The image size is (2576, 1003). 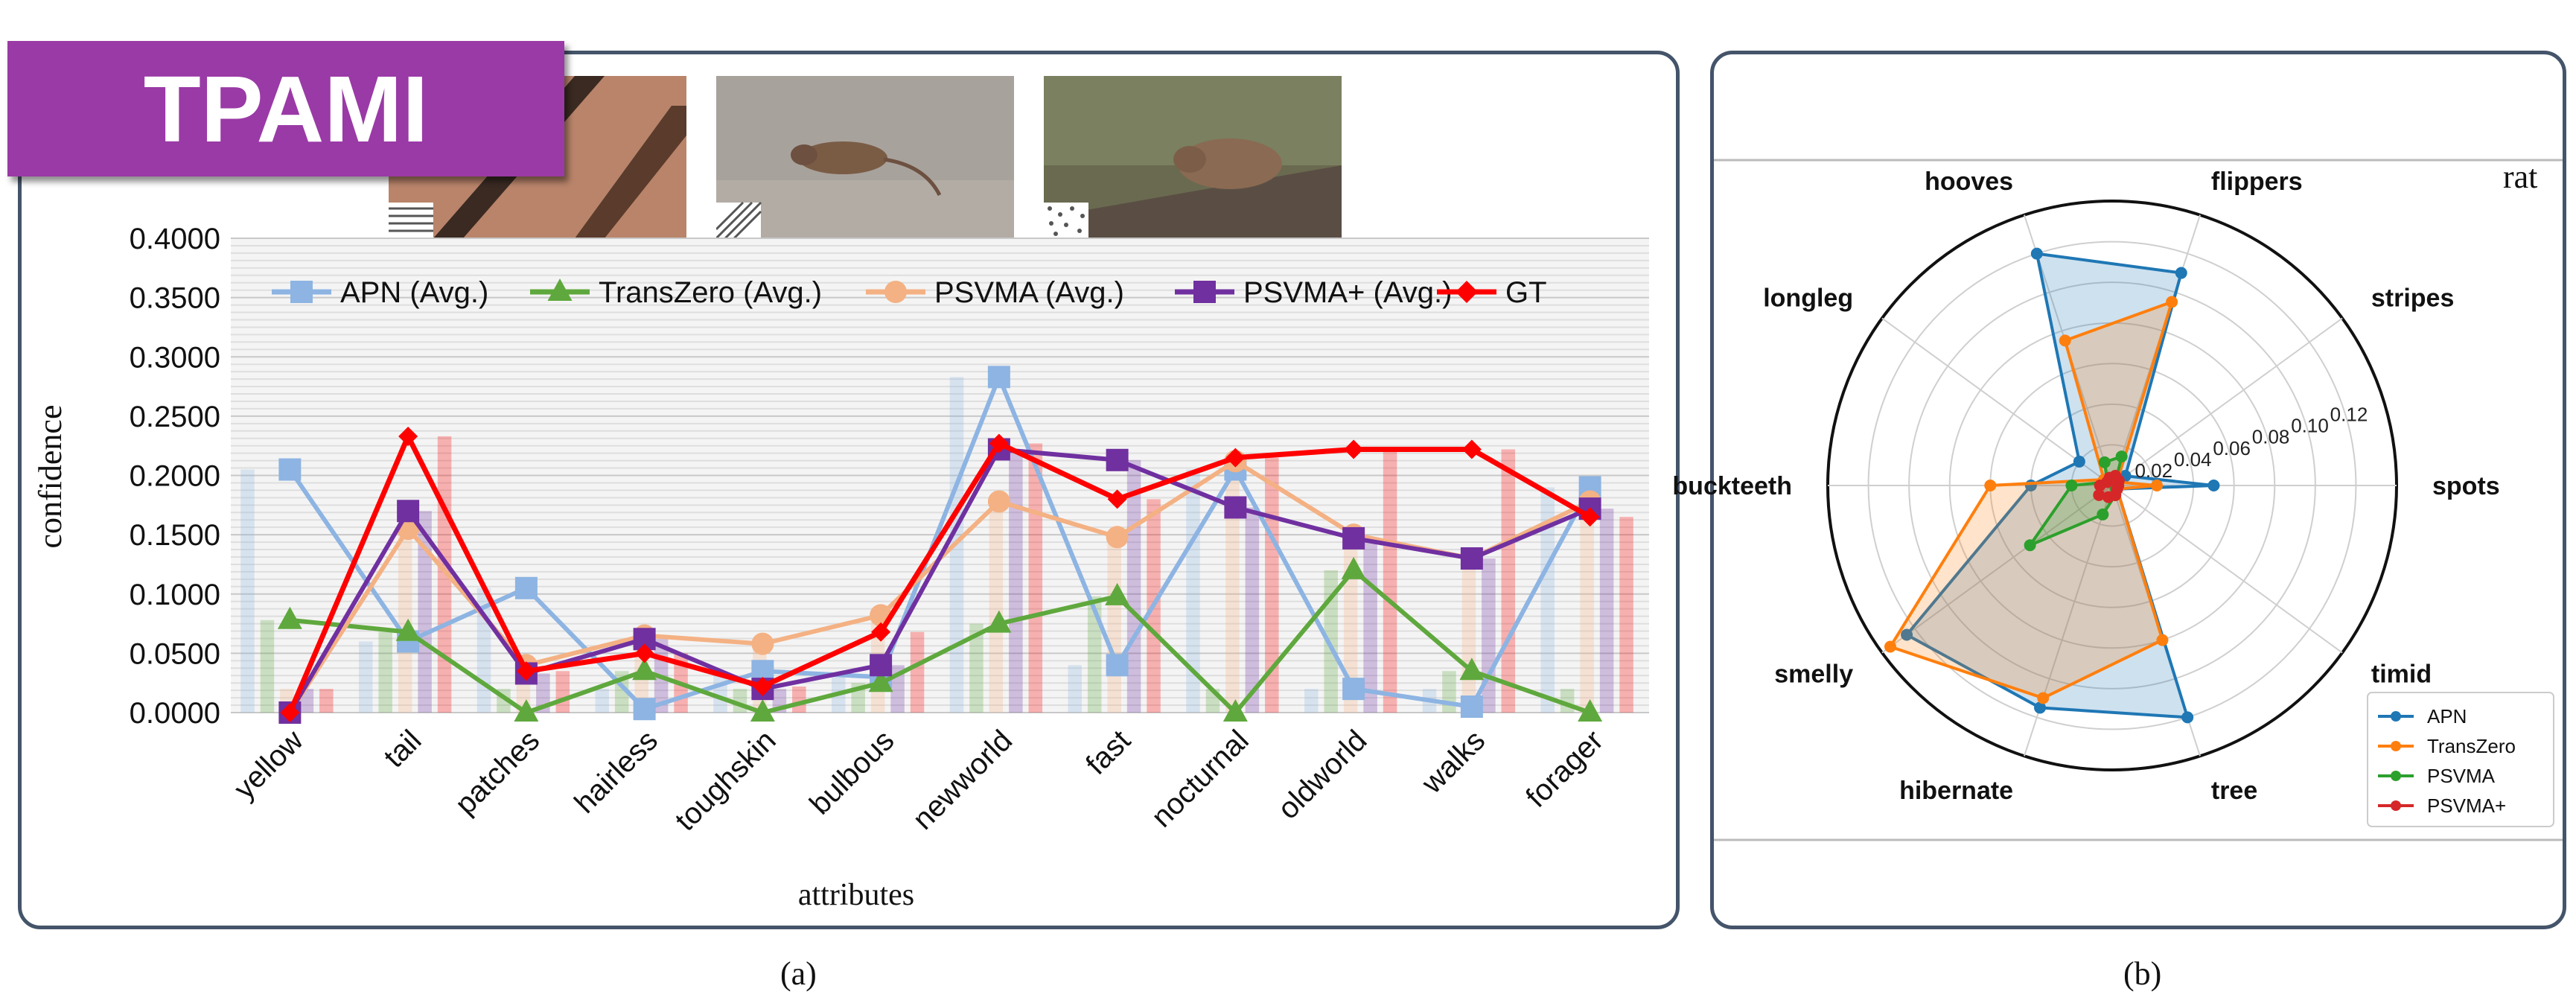 I want to click on radial-tick-label: 0.02, so click(x=2153, y=471).